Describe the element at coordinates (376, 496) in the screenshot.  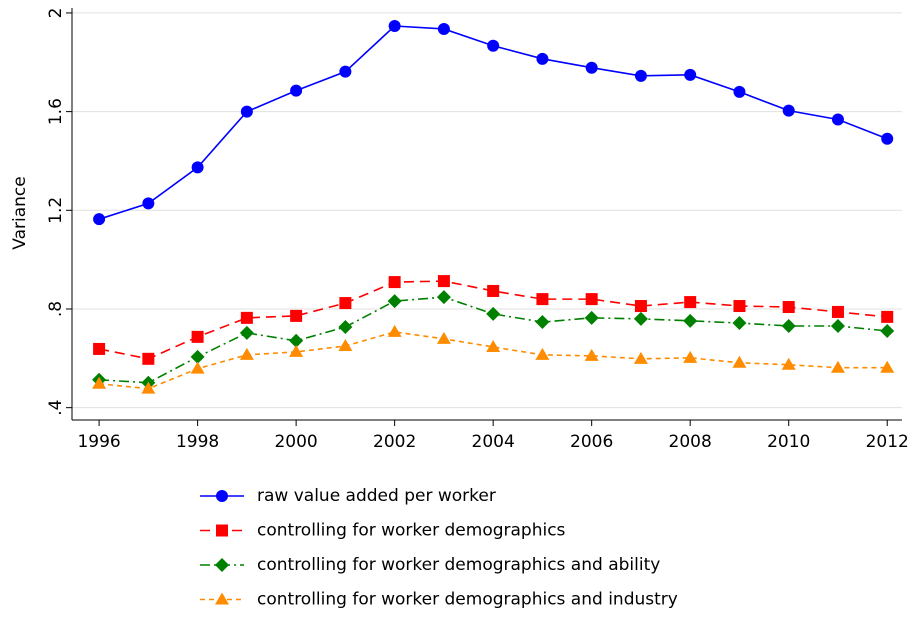
I see `legend-label: raw value added per worker` at that location.